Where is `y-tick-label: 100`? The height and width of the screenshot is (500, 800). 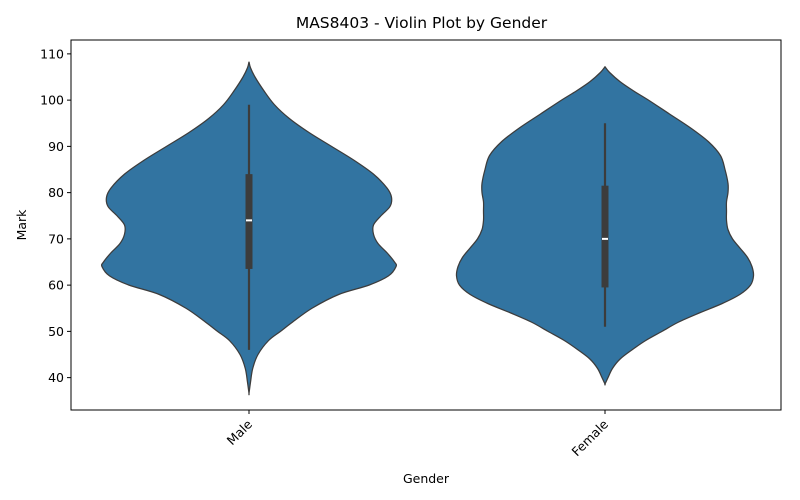
y-tick-label: 100 is located at coordinates (52, 100).